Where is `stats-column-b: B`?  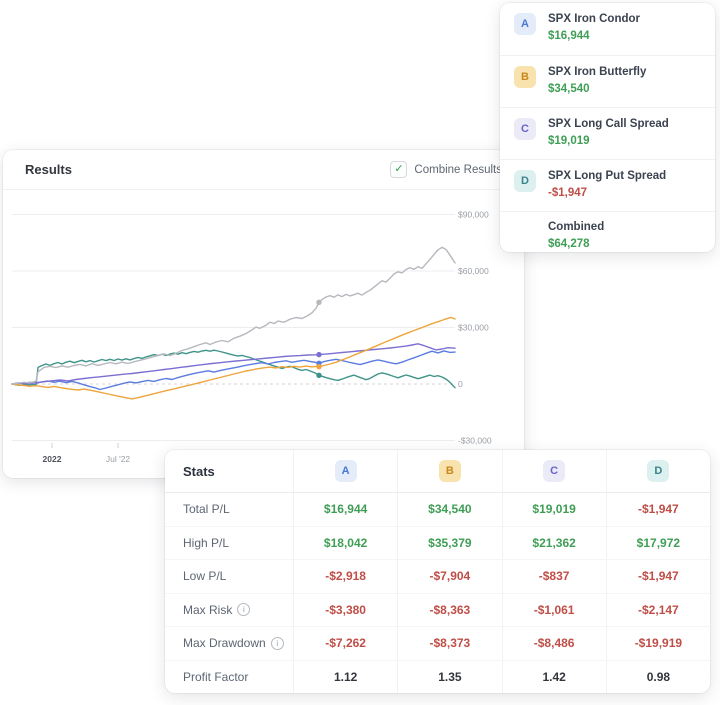
stats-column-b: B is located at coordinates (449, 471).